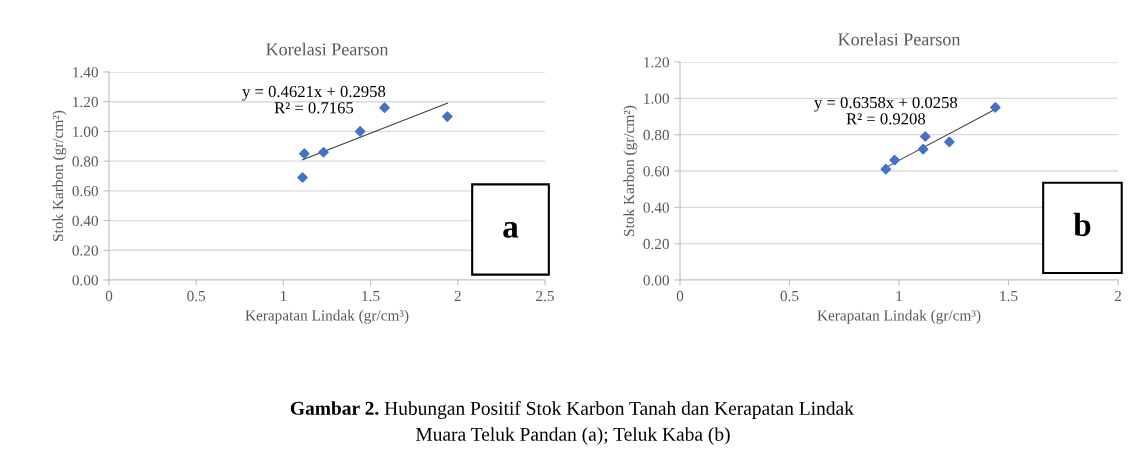 The image size is (1146, 470). What do you see at coordinates (545, 296) in the screenshot?
I see `x-tick-label: 2.5` at bounding box center [545, 296].